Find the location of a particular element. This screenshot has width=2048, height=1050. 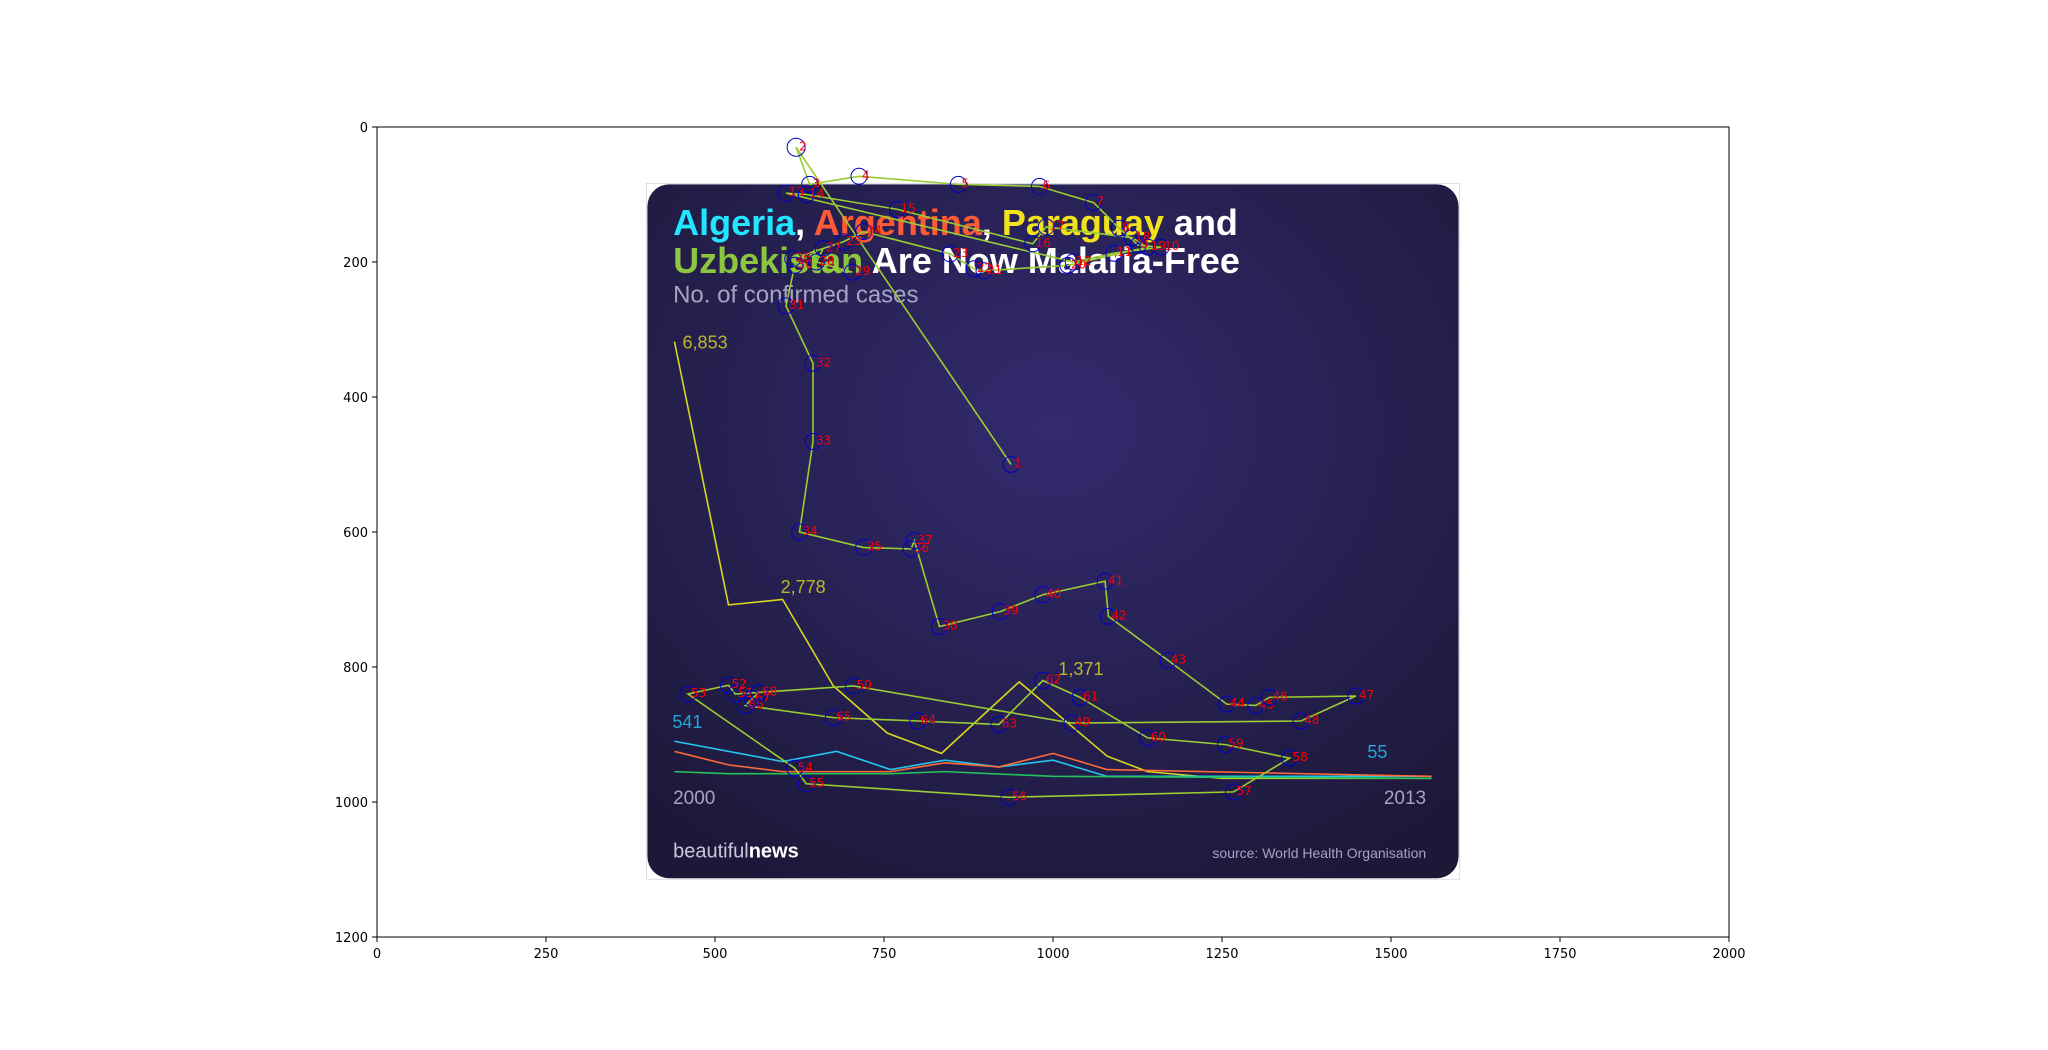

annotation-point-label: 68 is located at coordinates (769, 692).